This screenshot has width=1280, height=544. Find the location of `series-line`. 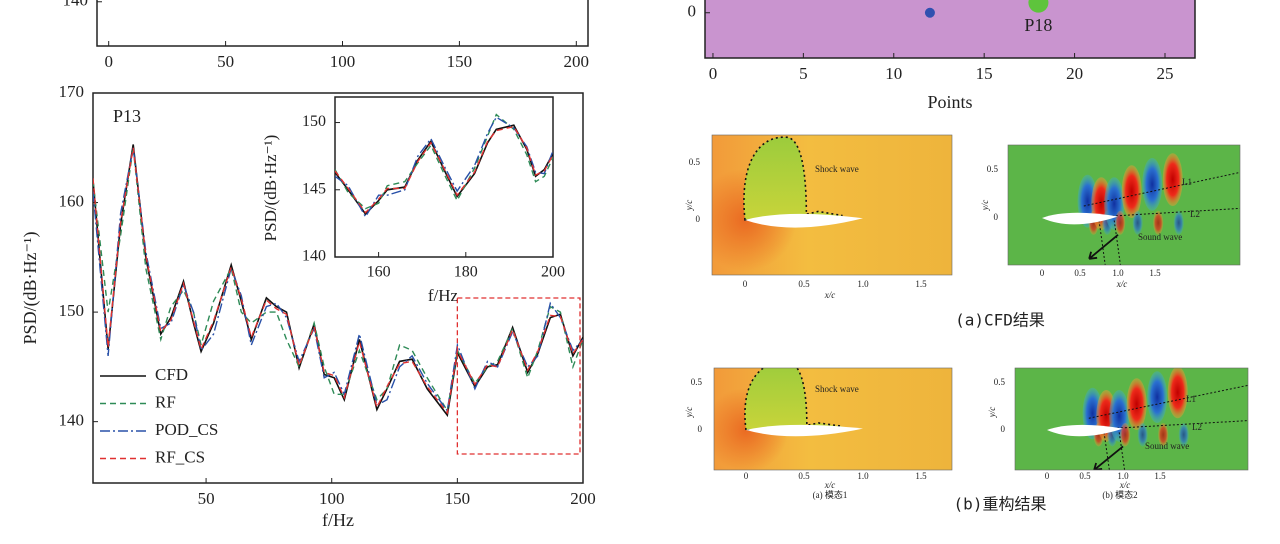

series-line is located at coordinates (444, 167).